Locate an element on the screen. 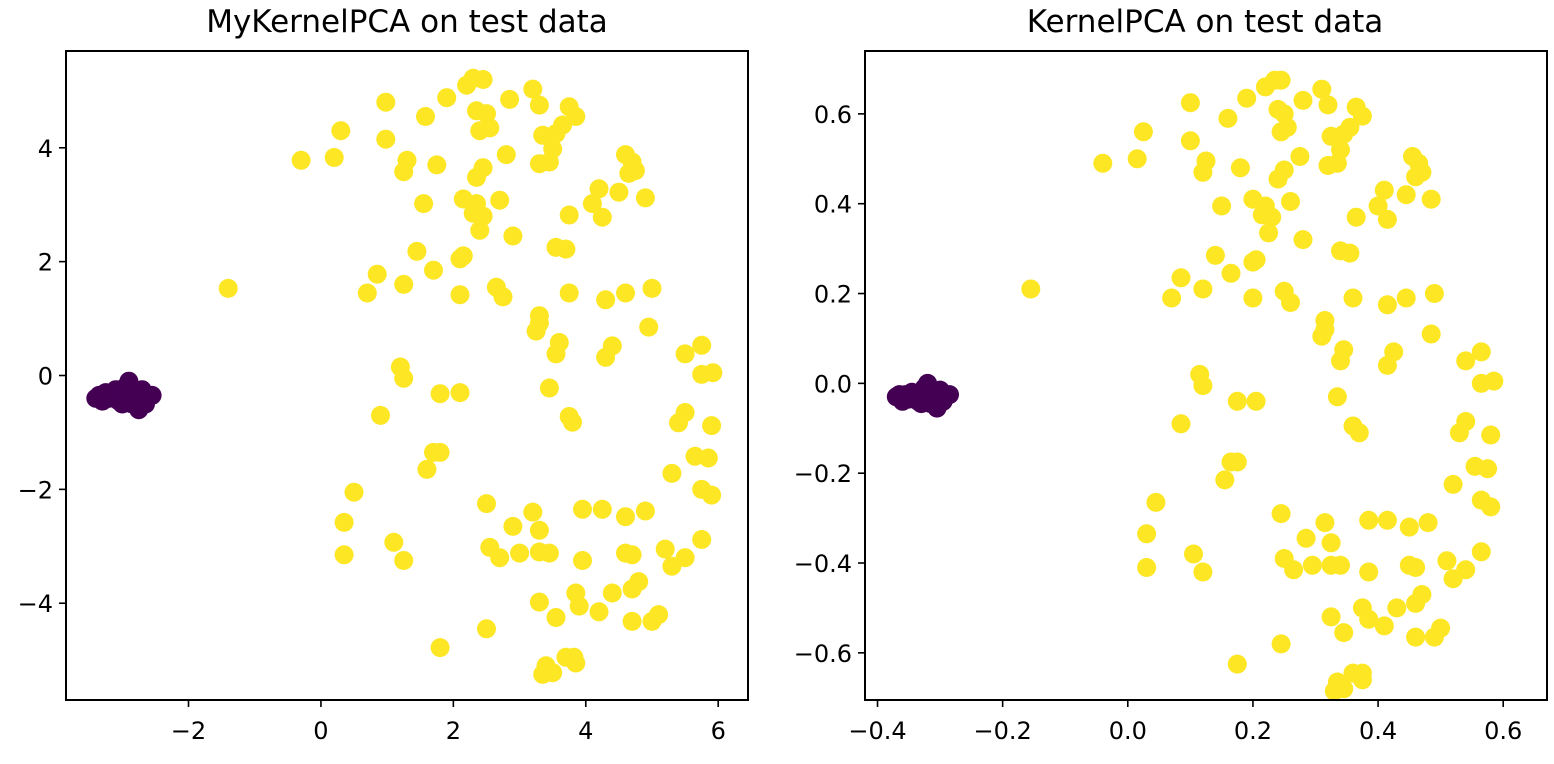  right-y-axis-ticks: −0.6 −0.4 −0.2 0.0 0.2 0.4 0.6 is located at coordinates (829, 384).